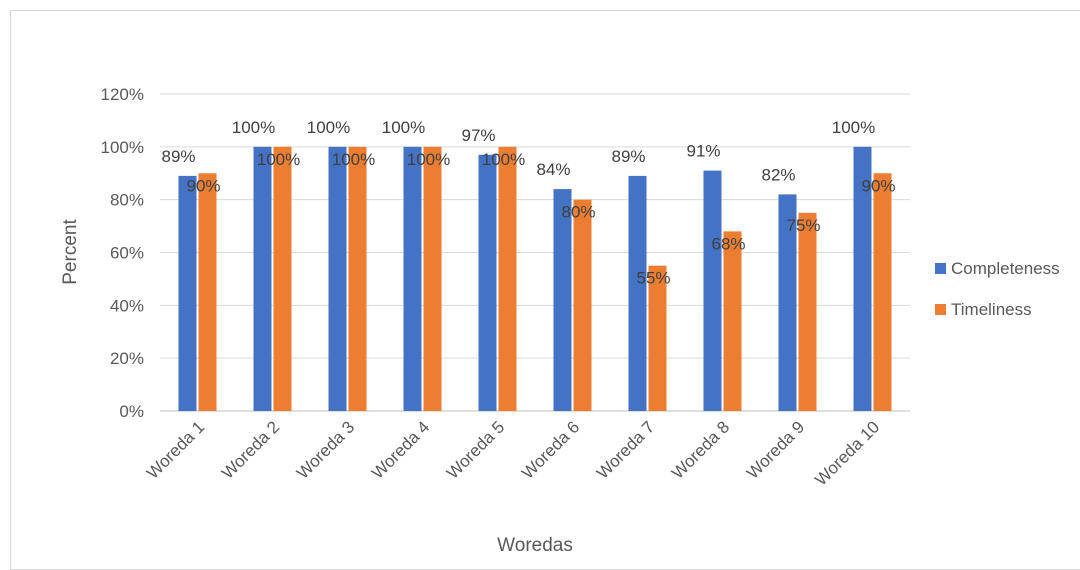 The image size is (1080, 570). I want to click on x-tick-label: Woreda 8, so click(700, 449).